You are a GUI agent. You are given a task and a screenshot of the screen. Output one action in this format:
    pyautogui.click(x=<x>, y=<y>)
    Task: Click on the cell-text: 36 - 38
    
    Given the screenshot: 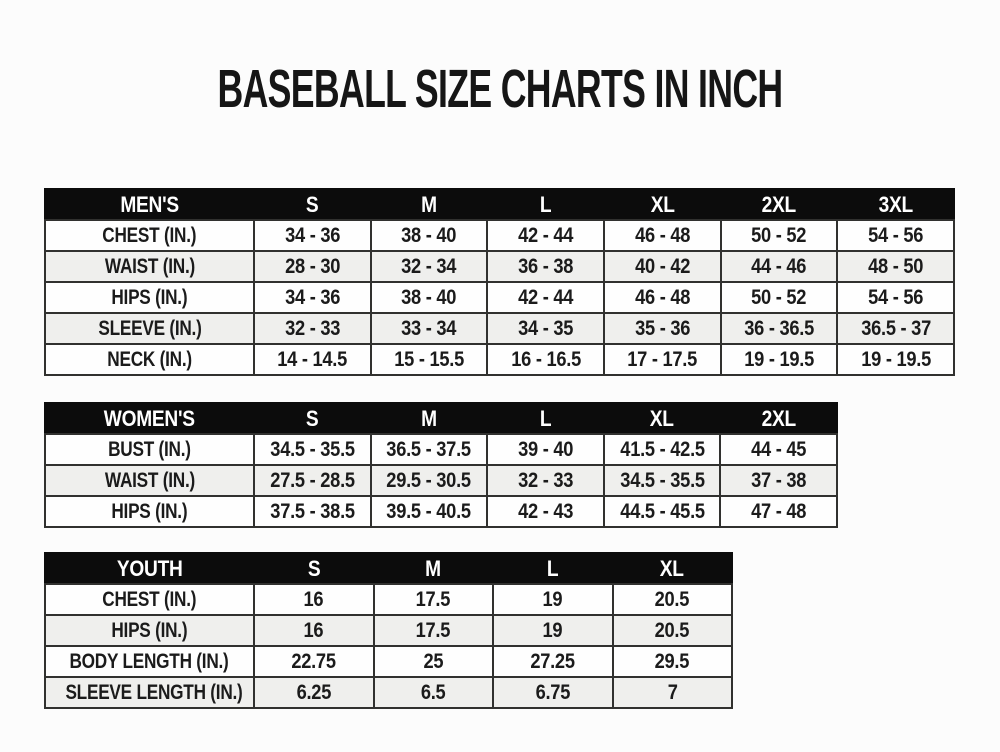 What is the action you would take?
    pyautogui.click(x=546, y=266)
    